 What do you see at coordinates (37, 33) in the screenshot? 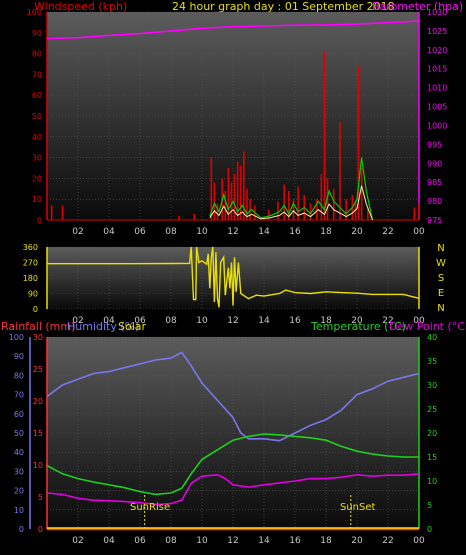
I see `windspeed-tick-label: 90` at bounding box center [37, 33].